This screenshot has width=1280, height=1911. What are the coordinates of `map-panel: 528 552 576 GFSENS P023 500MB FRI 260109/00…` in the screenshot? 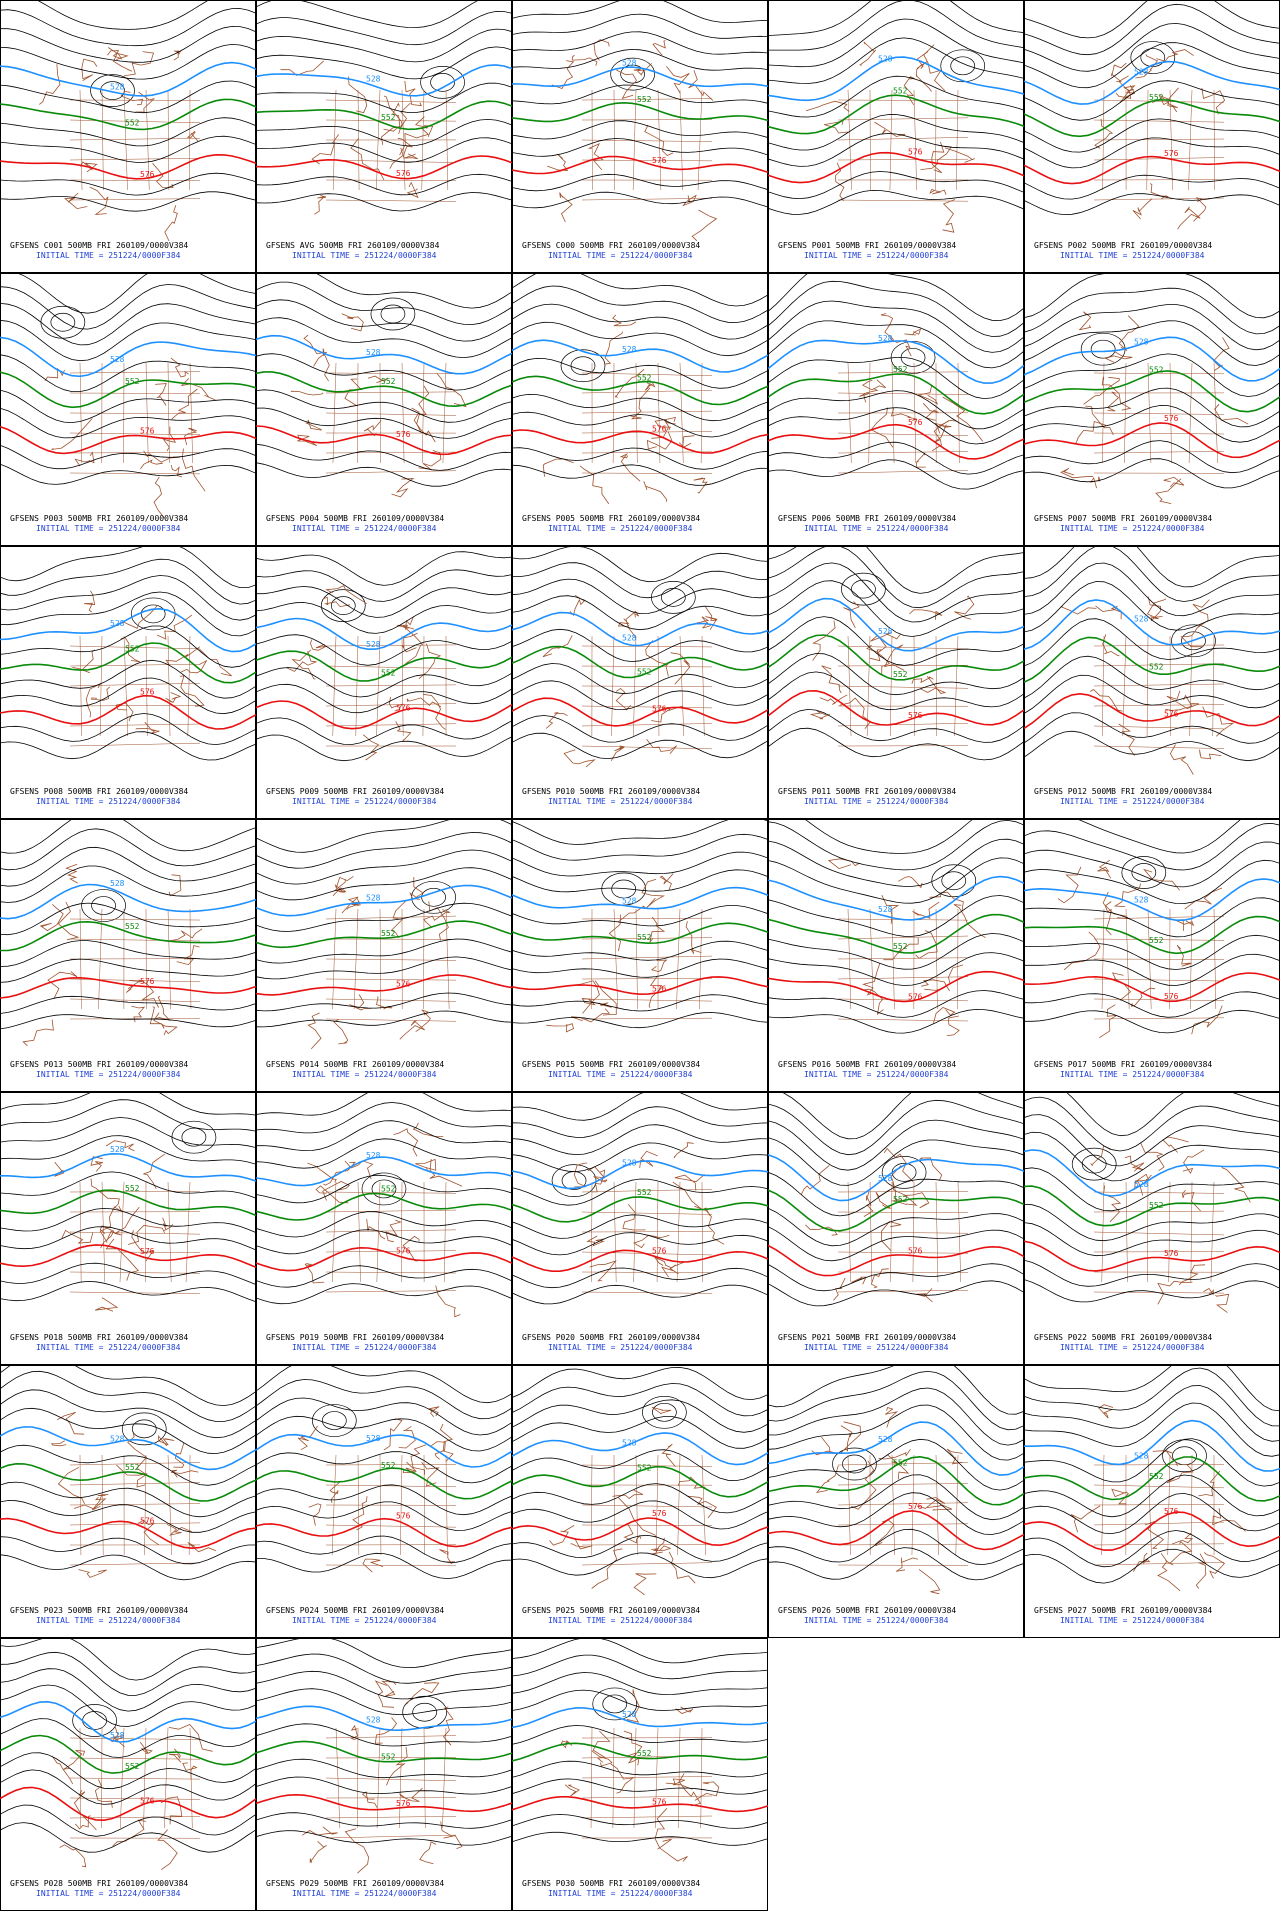 It's located at (128, 1501).